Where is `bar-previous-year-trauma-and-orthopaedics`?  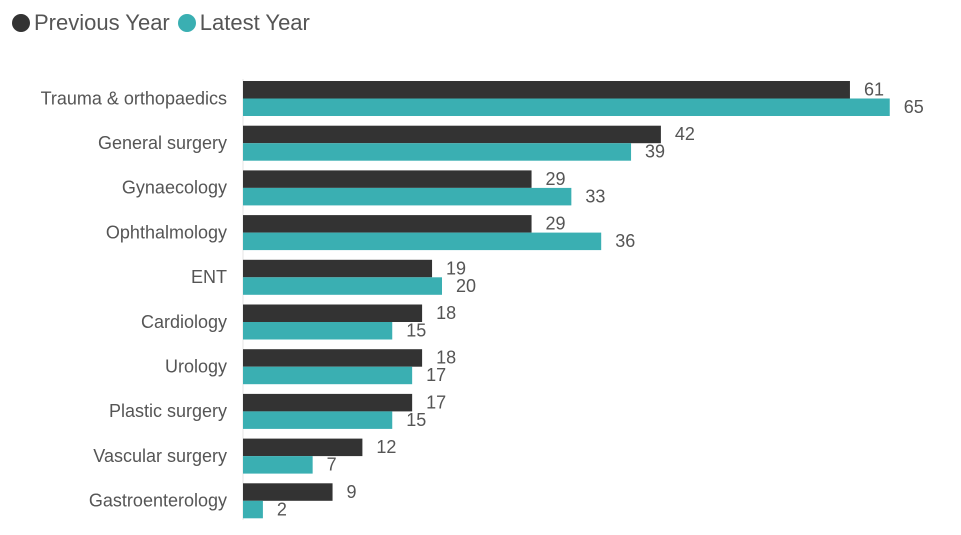
bar-previous-year-trauma-and-orthopaedics is located at coordinates (546, 90).